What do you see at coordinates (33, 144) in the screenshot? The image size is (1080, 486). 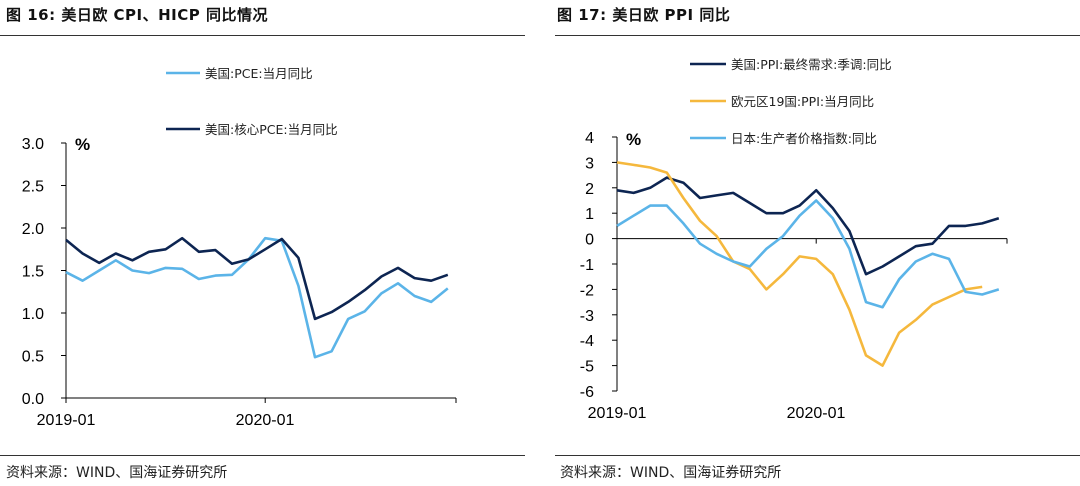 I see `left-y-tick-label: 3.0` at bounding box center [33, 144].